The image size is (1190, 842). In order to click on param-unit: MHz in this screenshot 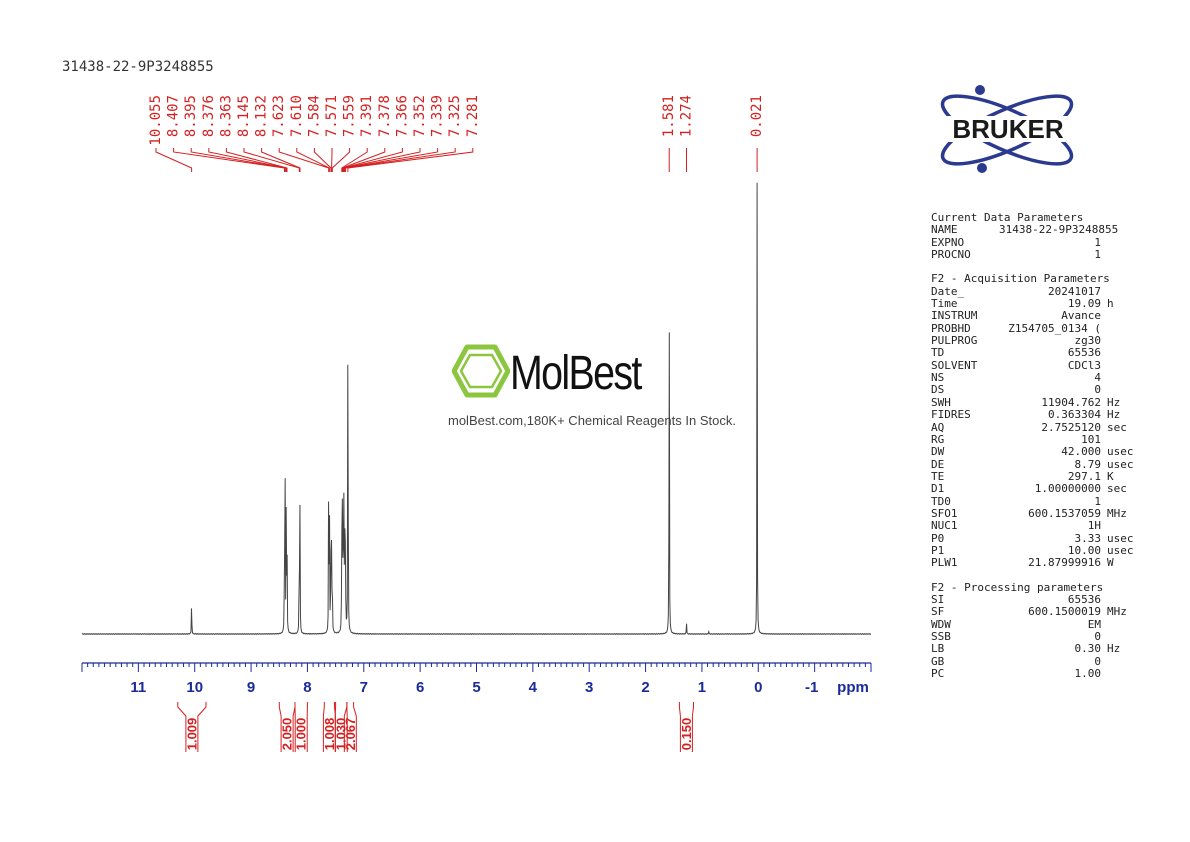, I will do `click(1114, 514)`.